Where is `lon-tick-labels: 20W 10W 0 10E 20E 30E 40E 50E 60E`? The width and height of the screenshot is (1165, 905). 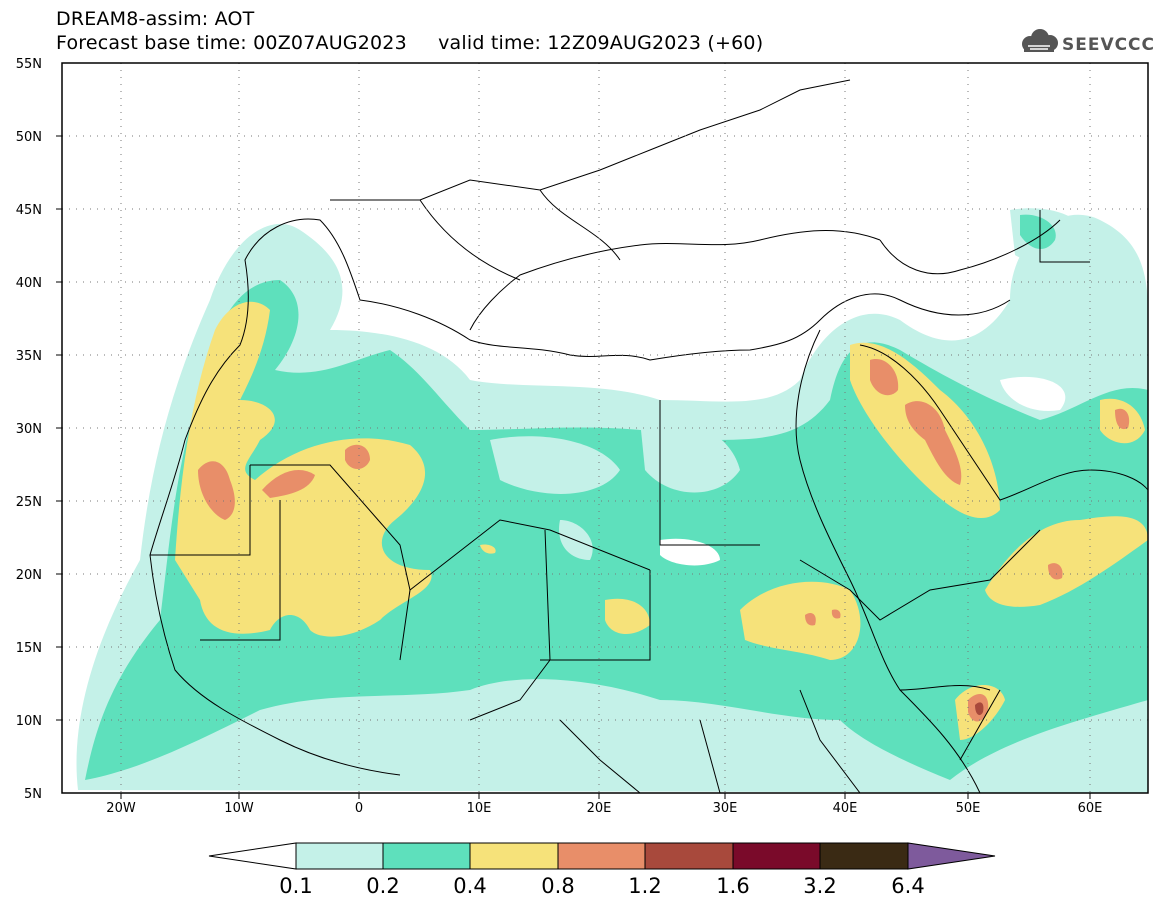
lon-tick-labels: 20W 10W 0 10E 20E 30E 40E 50E 60E is located at coordinates (604, 808).